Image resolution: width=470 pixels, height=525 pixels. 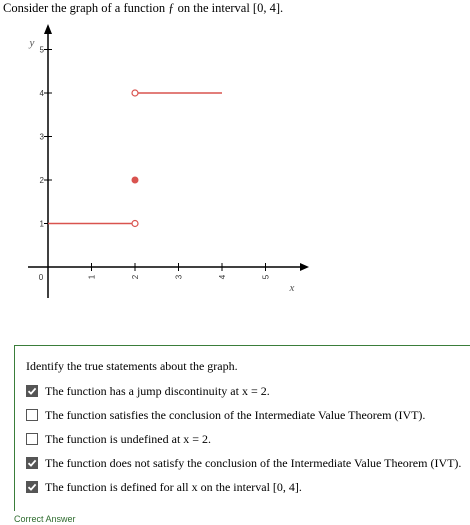 I want to click on x-tick-label: 3, so click(x=179, y=276).